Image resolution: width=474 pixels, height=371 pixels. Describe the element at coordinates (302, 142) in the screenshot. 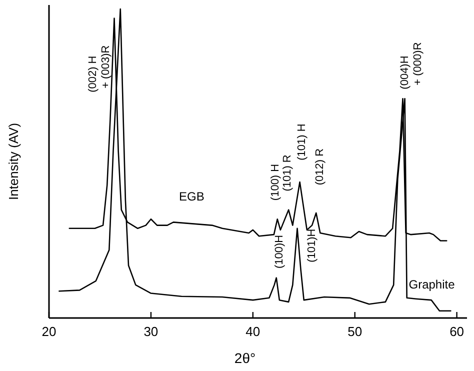

I see `annotation: (101) H` at that location.